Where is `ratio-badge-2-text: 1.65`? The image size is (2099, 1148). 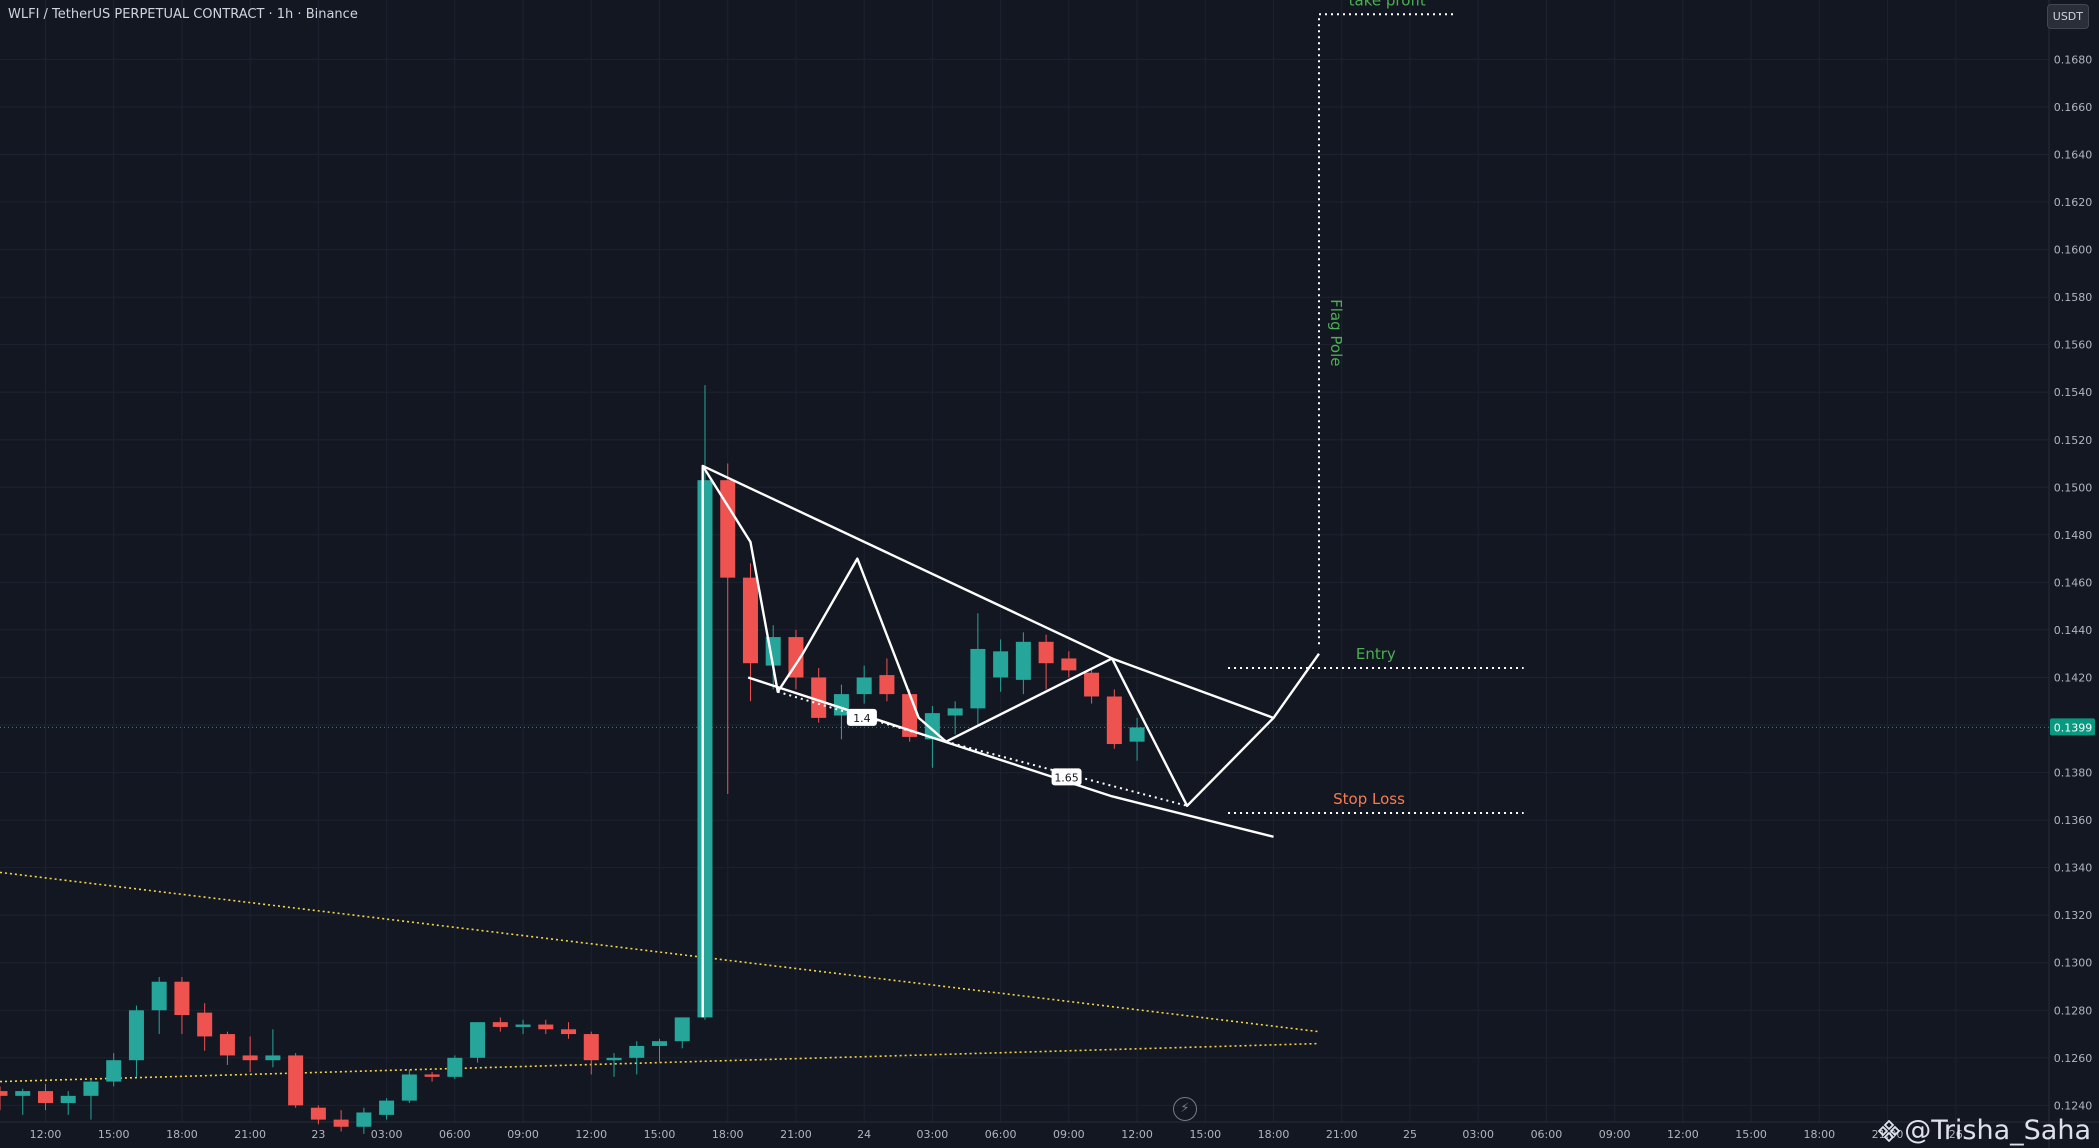
ratio-badge-2-text: 1.65 is located at coordinates (1066, 777).